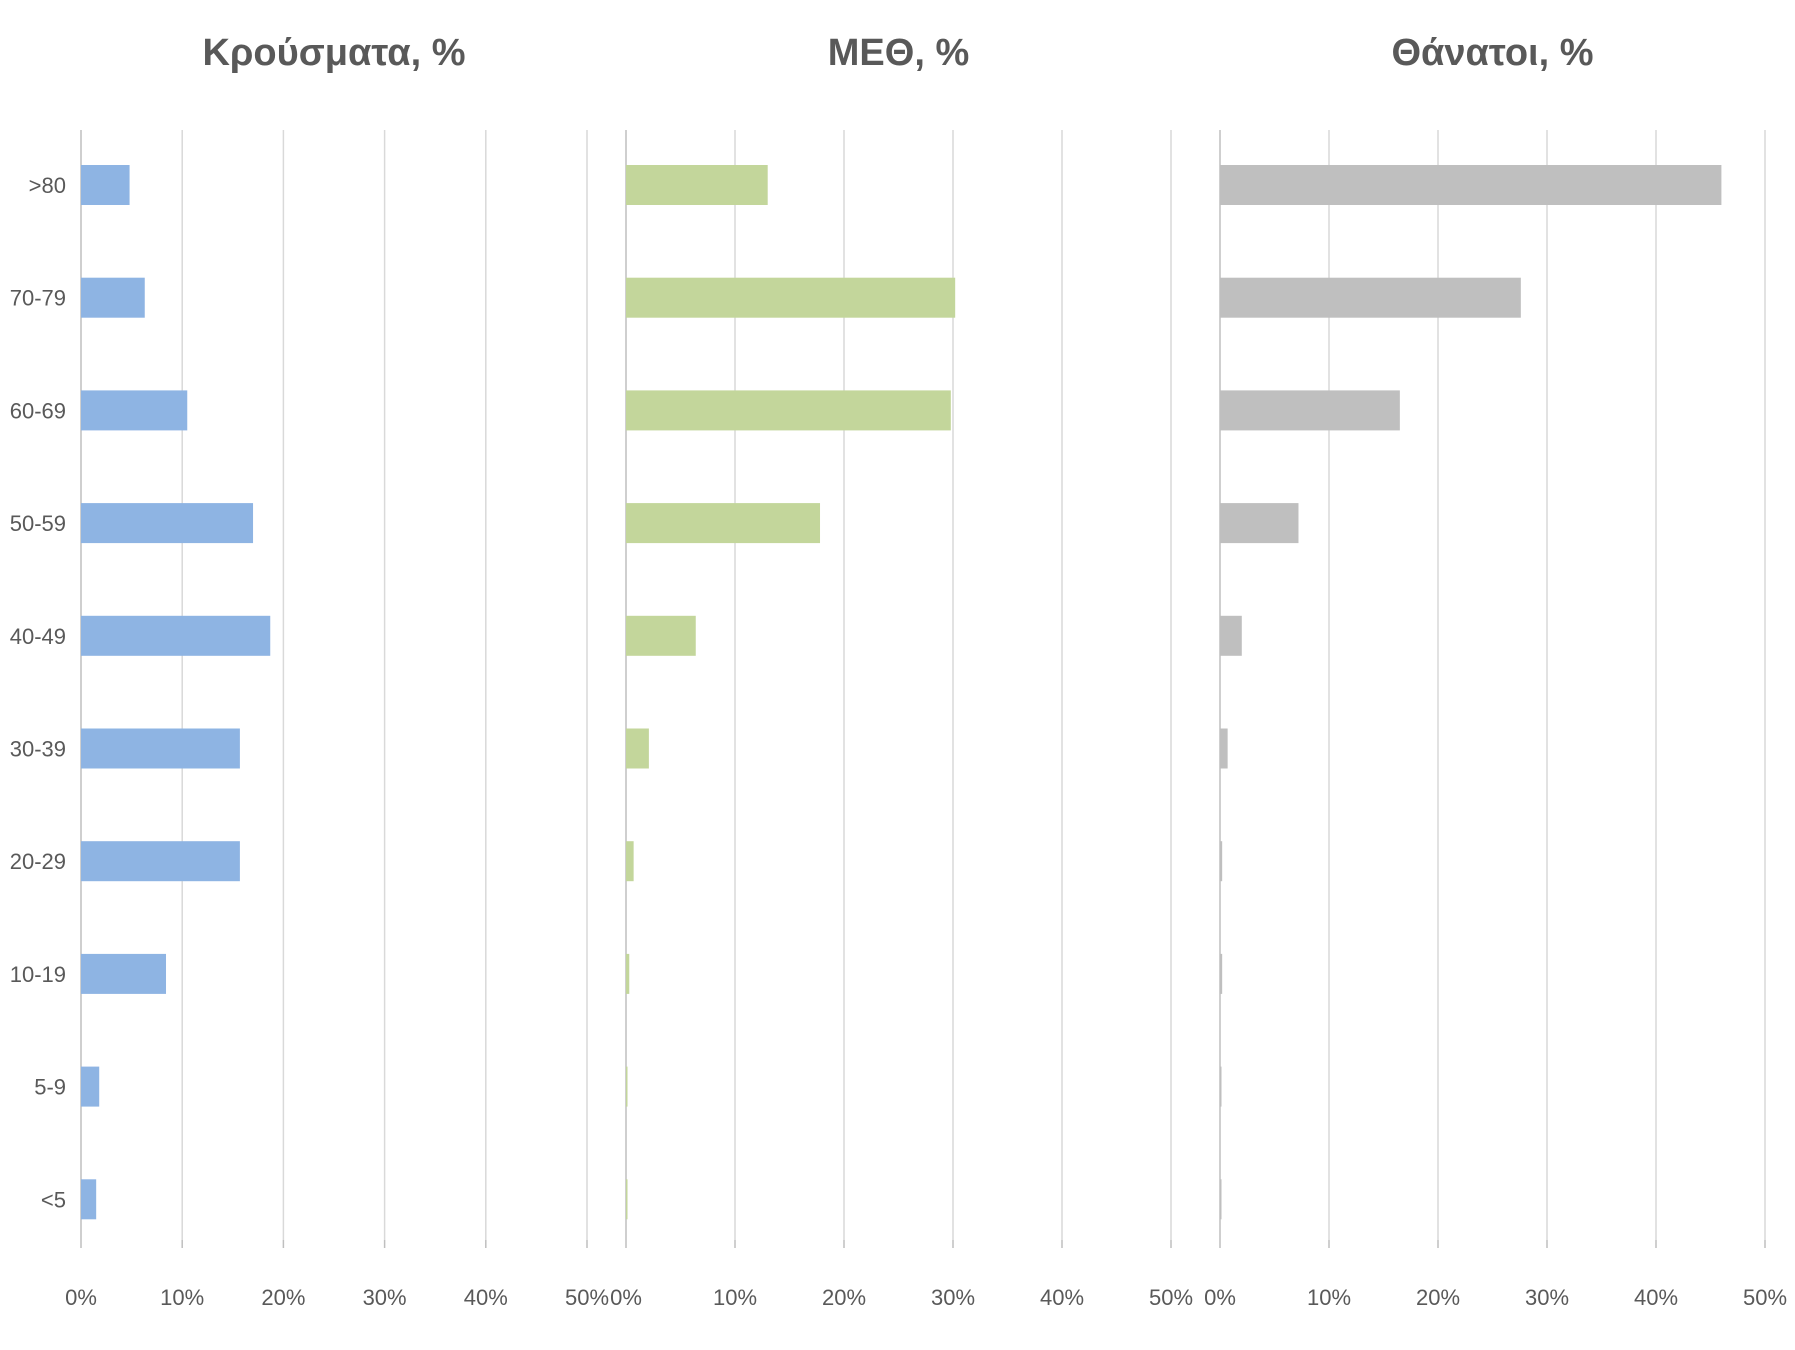 The width and height of the screenshot is (1795, 1350). What do you see at coordinates (50, 1087) in the screenshot?
I see `category-label: 5-9` at bounding box center [50, 1087].